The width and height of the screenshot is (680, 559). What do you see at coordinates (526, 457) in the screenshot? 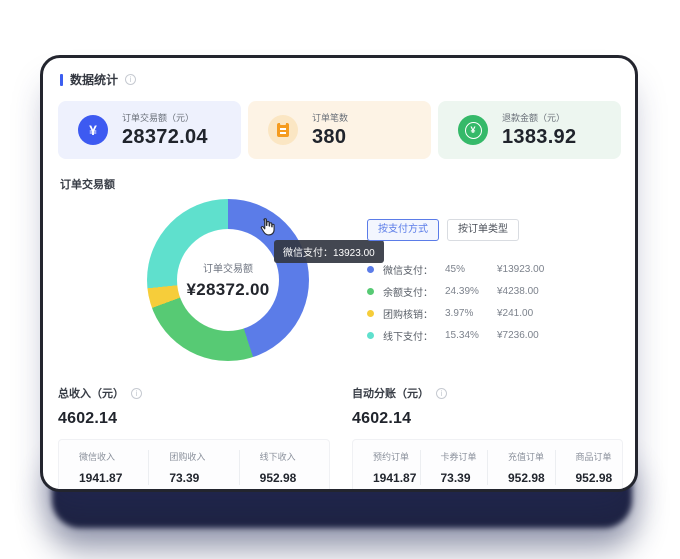
I see `substat-label: 充值订单` at bounding box center [526, 457].